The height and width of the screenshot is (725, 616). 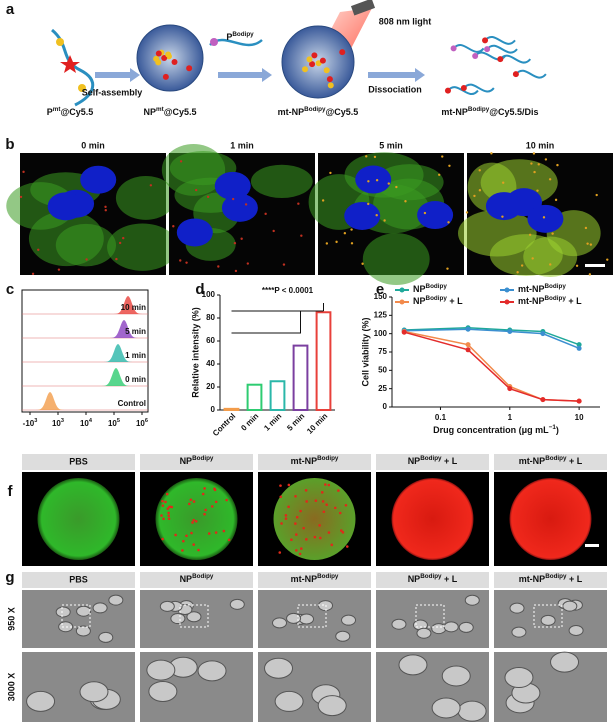 I want to click on y-tick-label: 80, so click(x=210, y=317).